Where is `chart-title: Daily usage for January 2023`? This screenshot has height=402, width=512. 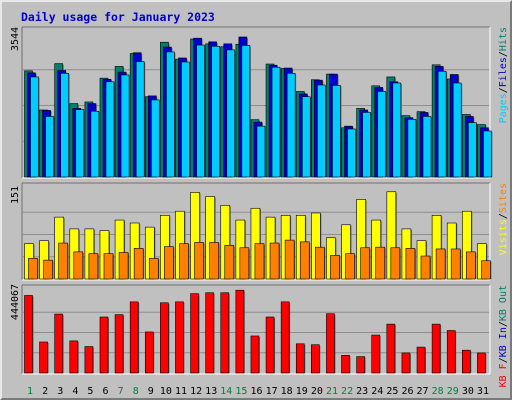
chart-title: Daily usage for January 2023 is located at coordinates (118, 17).